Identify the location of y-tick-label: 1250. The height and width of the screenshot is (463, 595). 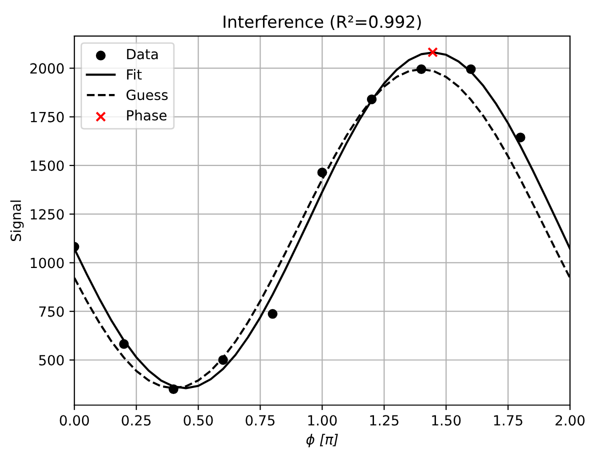
(47, 214).